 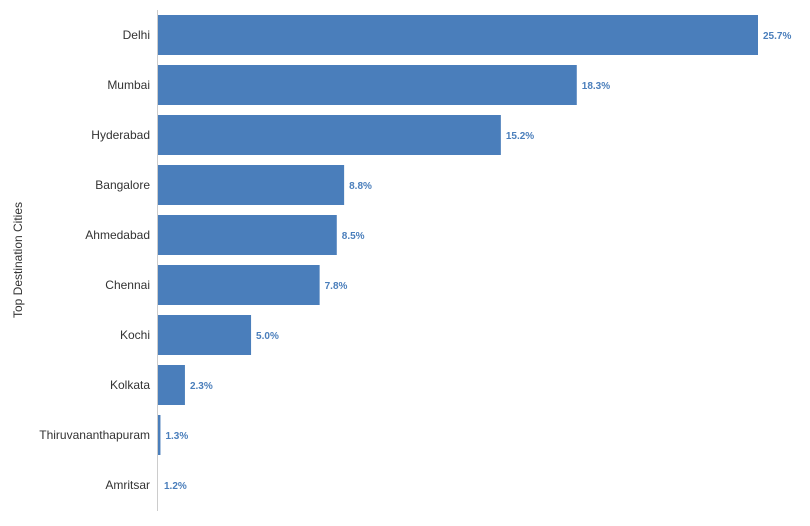 I want to click on category-label: Kolkata, so click(x=130, y=385).